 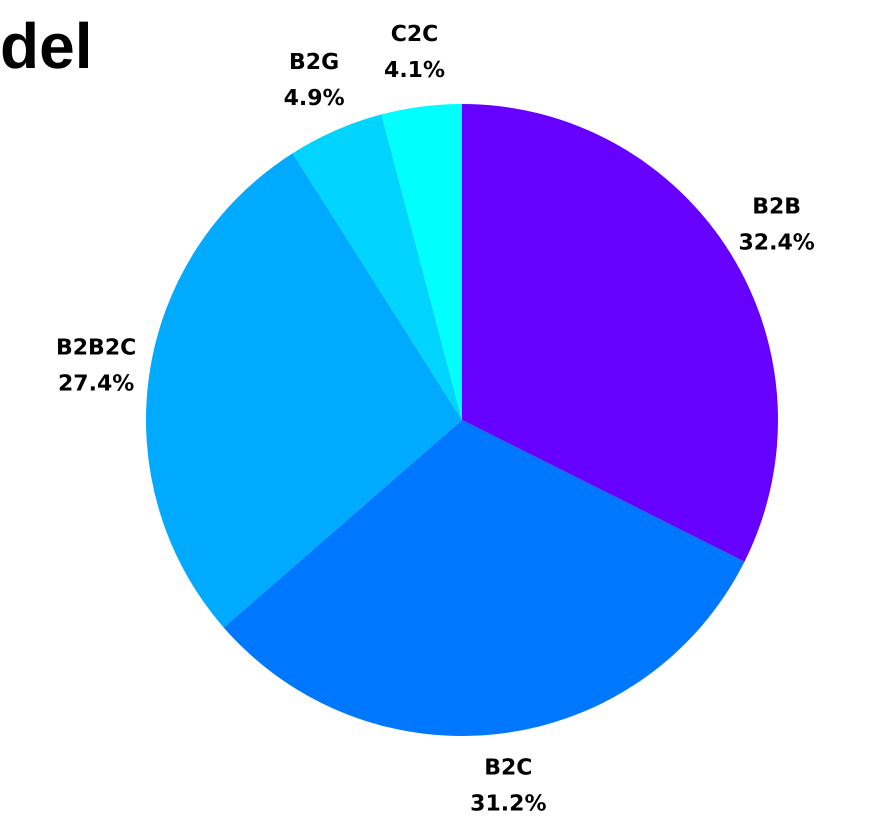 What do you see at coordinates (96, 383) in the screenshot?
I see `data-label: 27.4%` at bounding box center [96, 383].